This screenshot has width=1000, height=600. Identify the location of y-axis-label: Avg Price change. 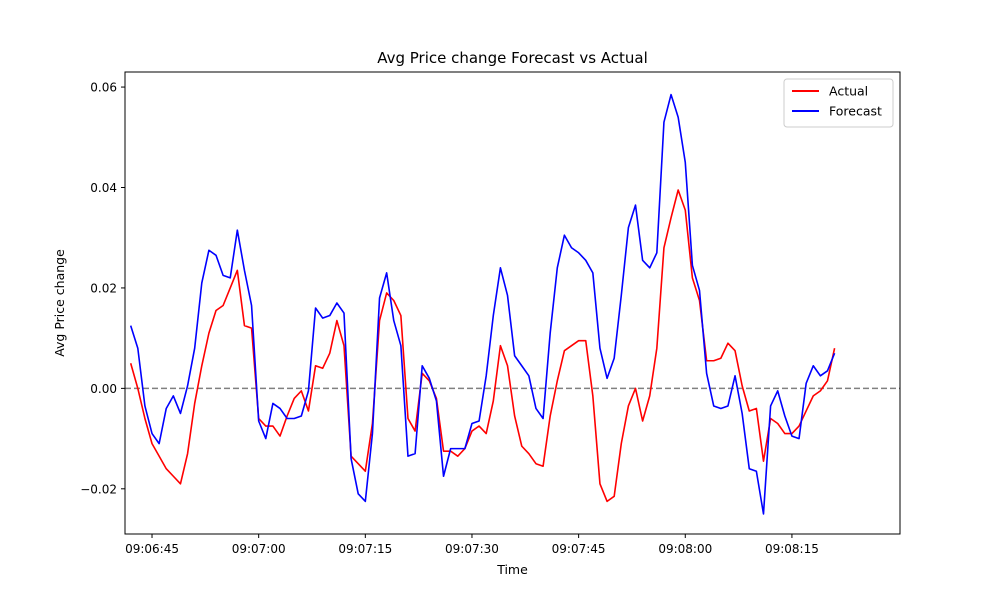
(59, 303).